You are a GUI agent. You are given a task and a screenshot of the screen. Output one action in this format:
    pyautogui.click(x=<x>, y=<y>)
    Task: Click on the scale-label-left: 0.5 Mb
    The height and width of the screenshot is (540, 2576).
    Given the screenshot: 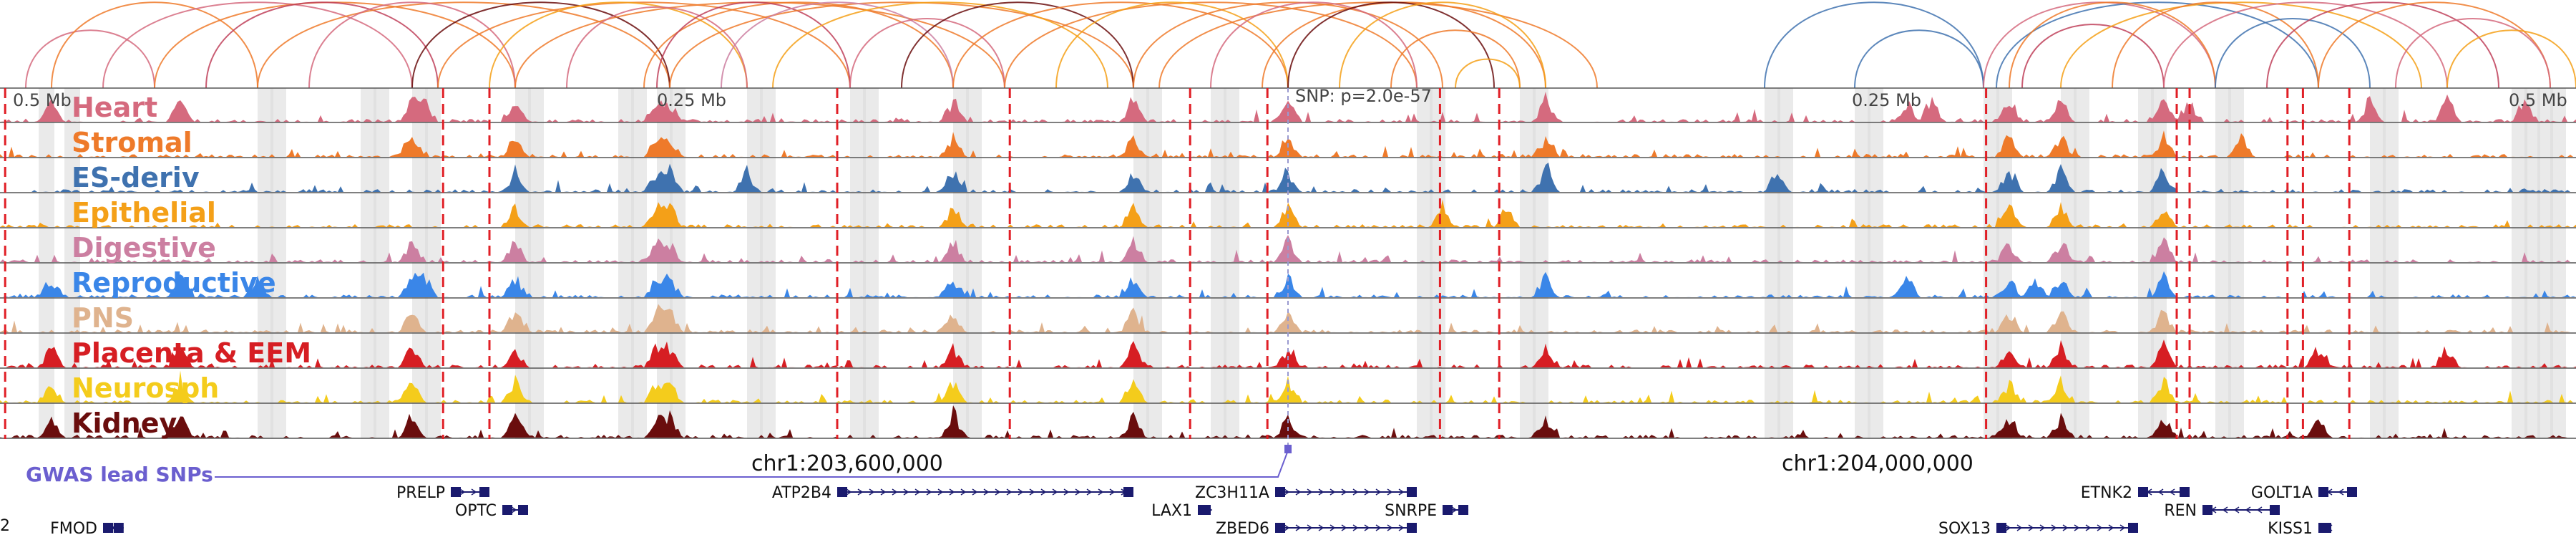 What is the action you would take?
    pyautogui.click(x=42, y=100)
    